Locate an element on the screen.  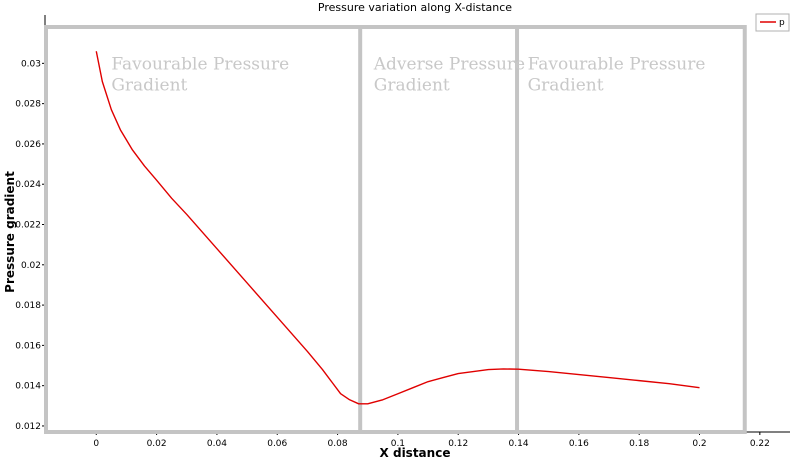
x-tick-label: 0.1 is located at coordinates (398, 444).